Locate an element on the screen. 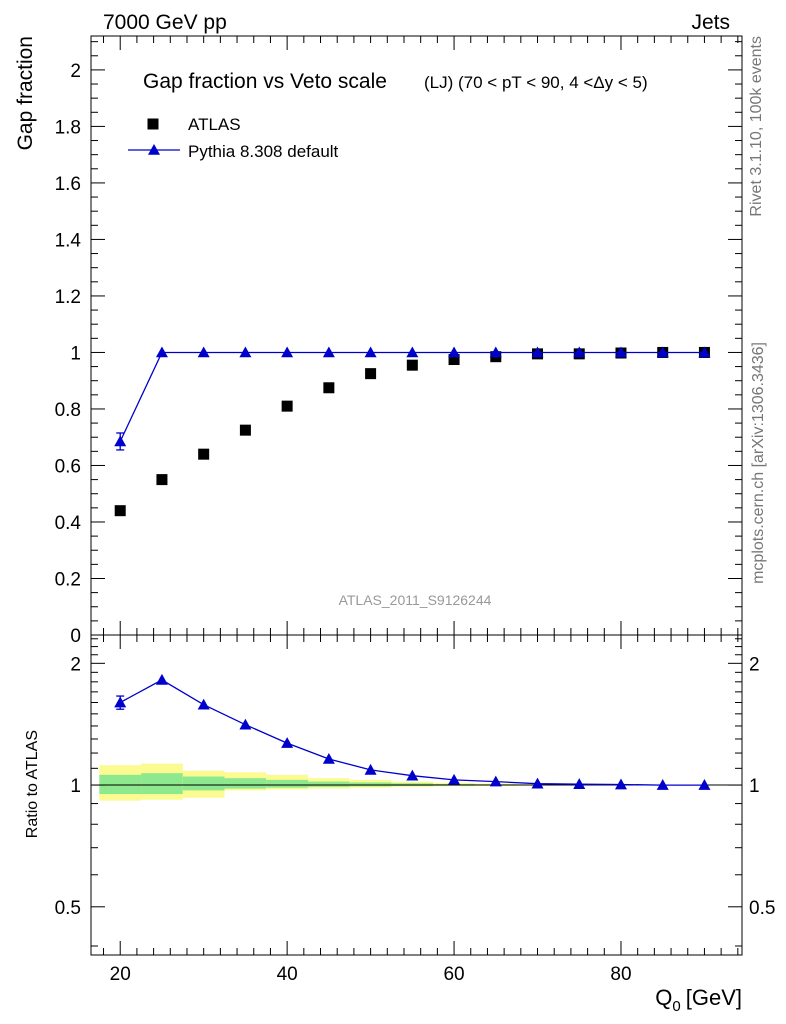 The image size is (786, 1024). legend-atlas-marker is located at coordinates (153, 124).